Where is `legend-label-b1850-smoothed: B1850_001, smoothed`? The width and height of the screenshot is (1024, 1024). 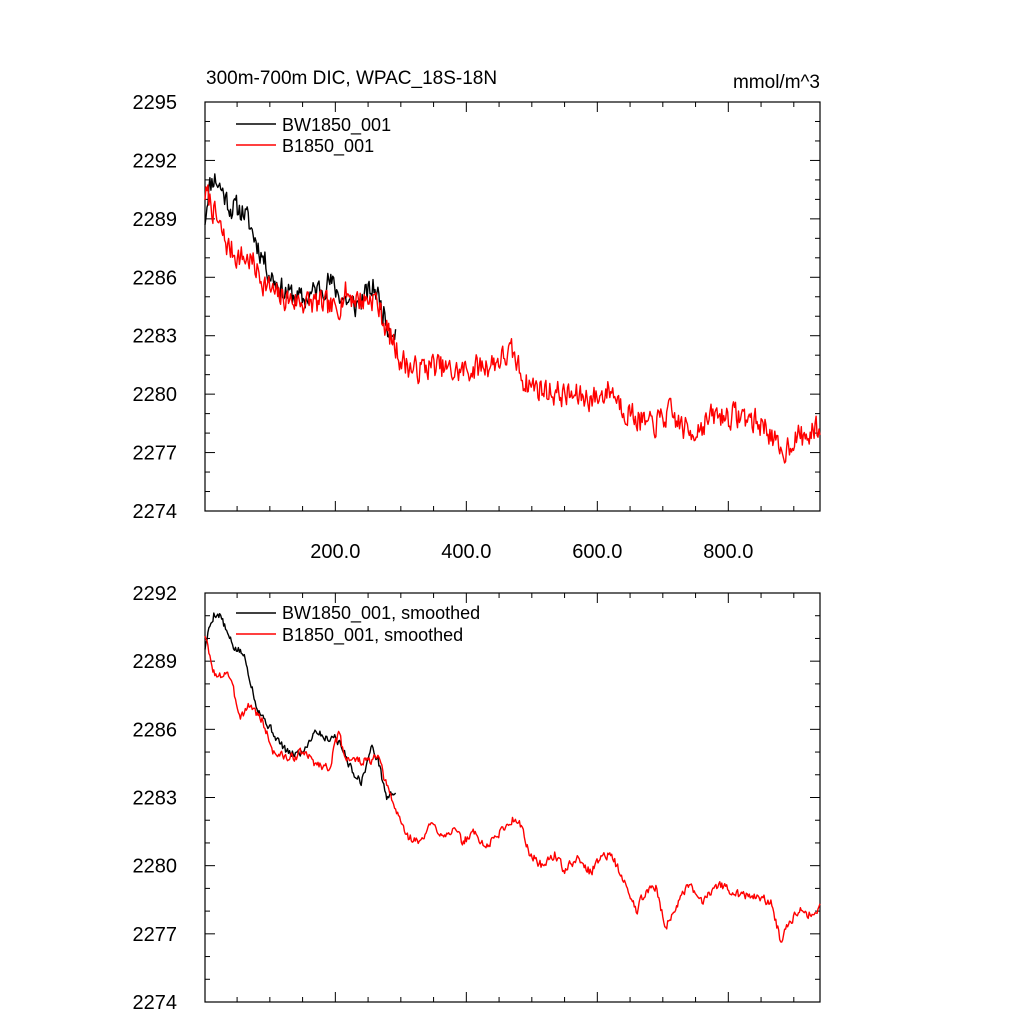
legend-label-b1850-smoothed: B1850_001, smoothed is located at coordinates (372, 635).